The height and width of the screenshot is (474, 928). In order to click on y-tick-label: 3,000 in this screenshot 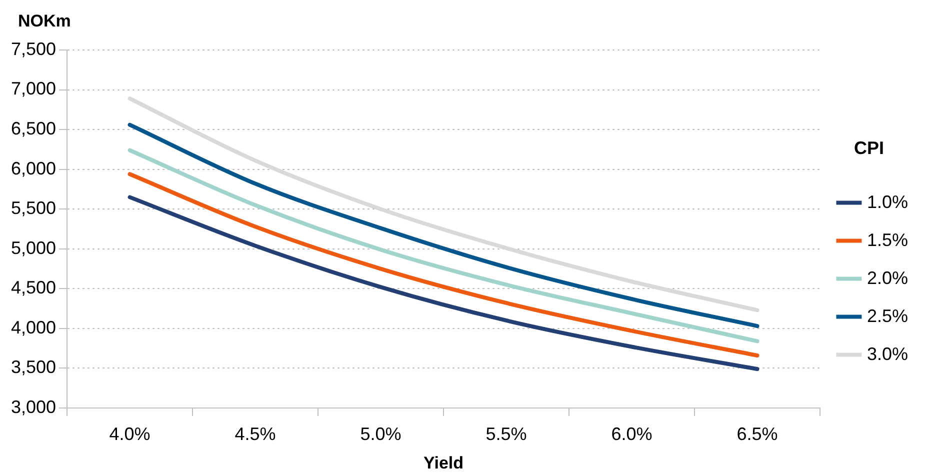, I will do `click(33, 406)`.